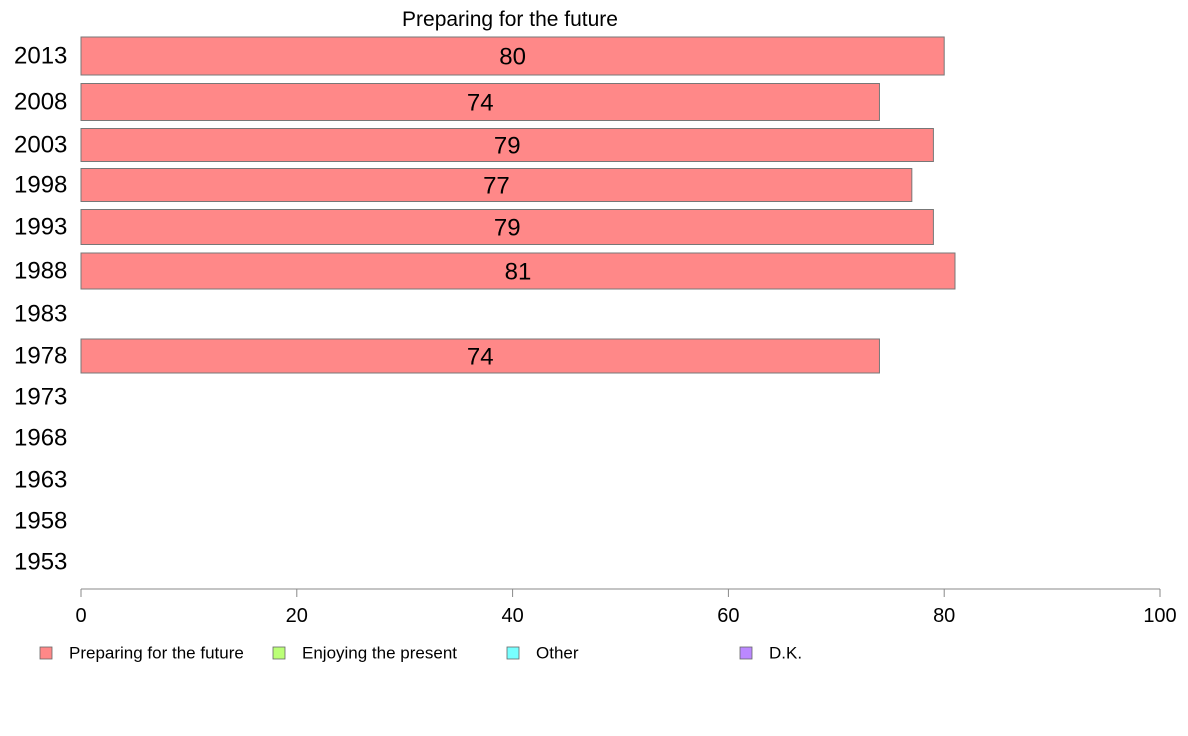 The image size is (1188, 736). I want to click on y-tick-label: 1958, so click(40, 521).